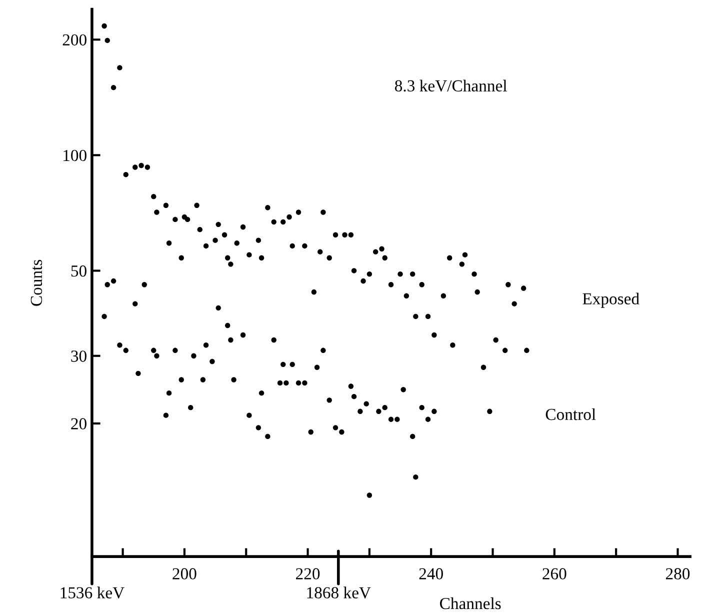  Describe the element at coordinates (78, 271) in the screenshot. I see `y-tick-label: 50` at that location.